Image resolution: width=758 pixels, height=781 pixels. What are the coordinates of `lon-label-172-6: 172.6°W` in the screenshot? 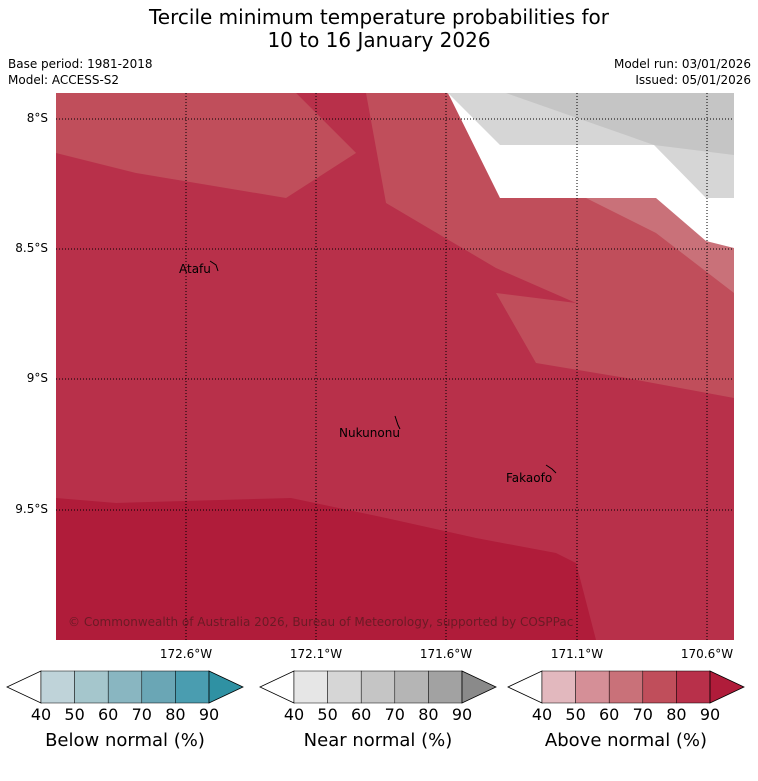 It's located at (186, 654).